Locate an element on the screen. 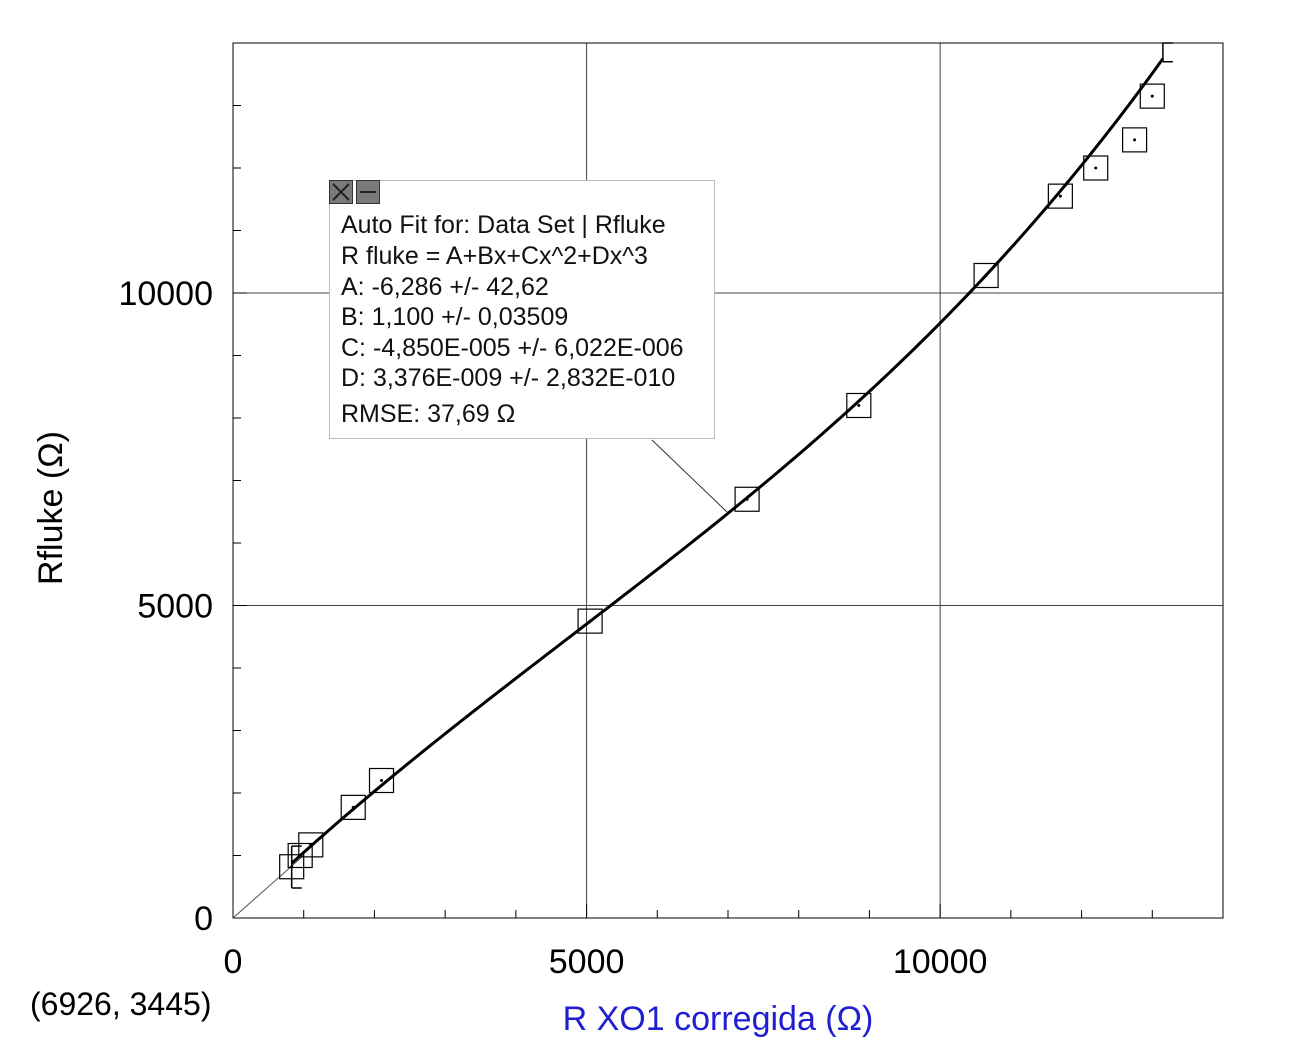 Image resolution: width=1307 pixels, height=1056 pixels. x-tick-label: 5000 is located at coordinates (587, 962).